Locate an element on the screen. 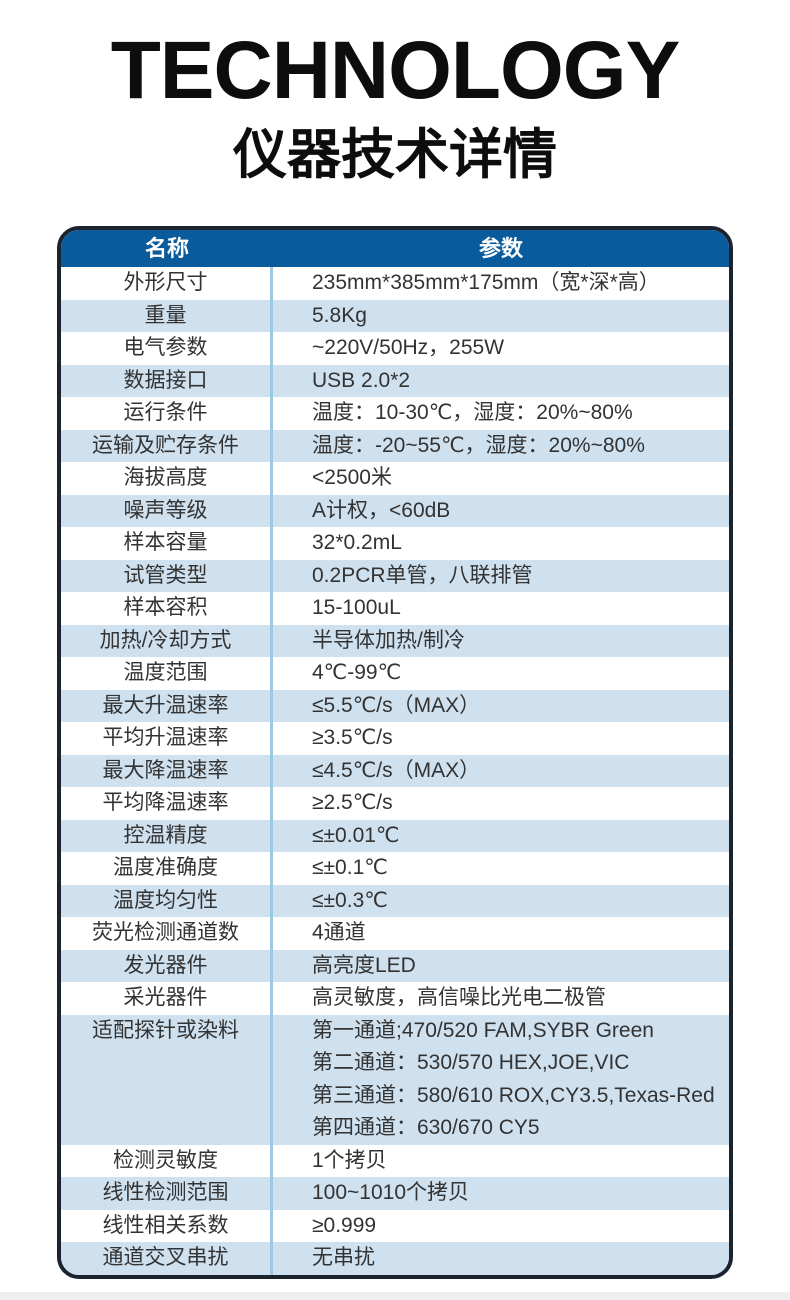 This screenshot has height=1300, width=790. spec-value-line: 第二通道：530/570 HEX,JOE,VIC is located at coordinates (471, 1062).